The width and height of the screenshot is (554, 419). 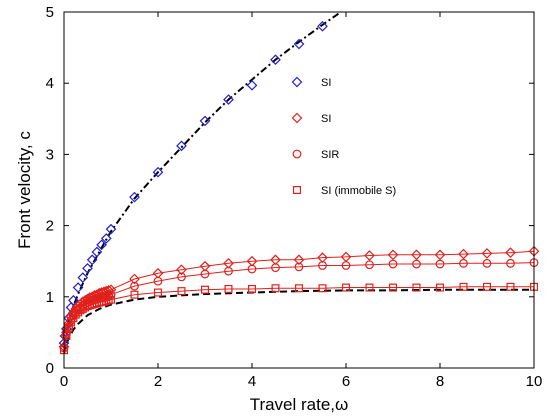 I want to click on y-tick-label: 5, so click(x=50, y=12).